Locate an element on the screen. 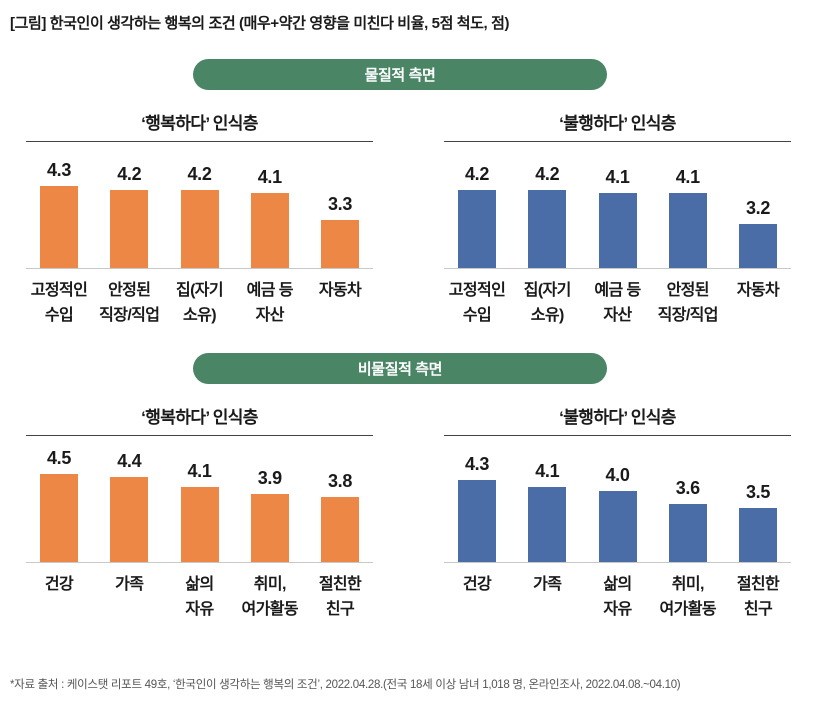 The width and height of the screenshot is (835, 706). bar-column: 4.0 is located at coordinates (618, 513).